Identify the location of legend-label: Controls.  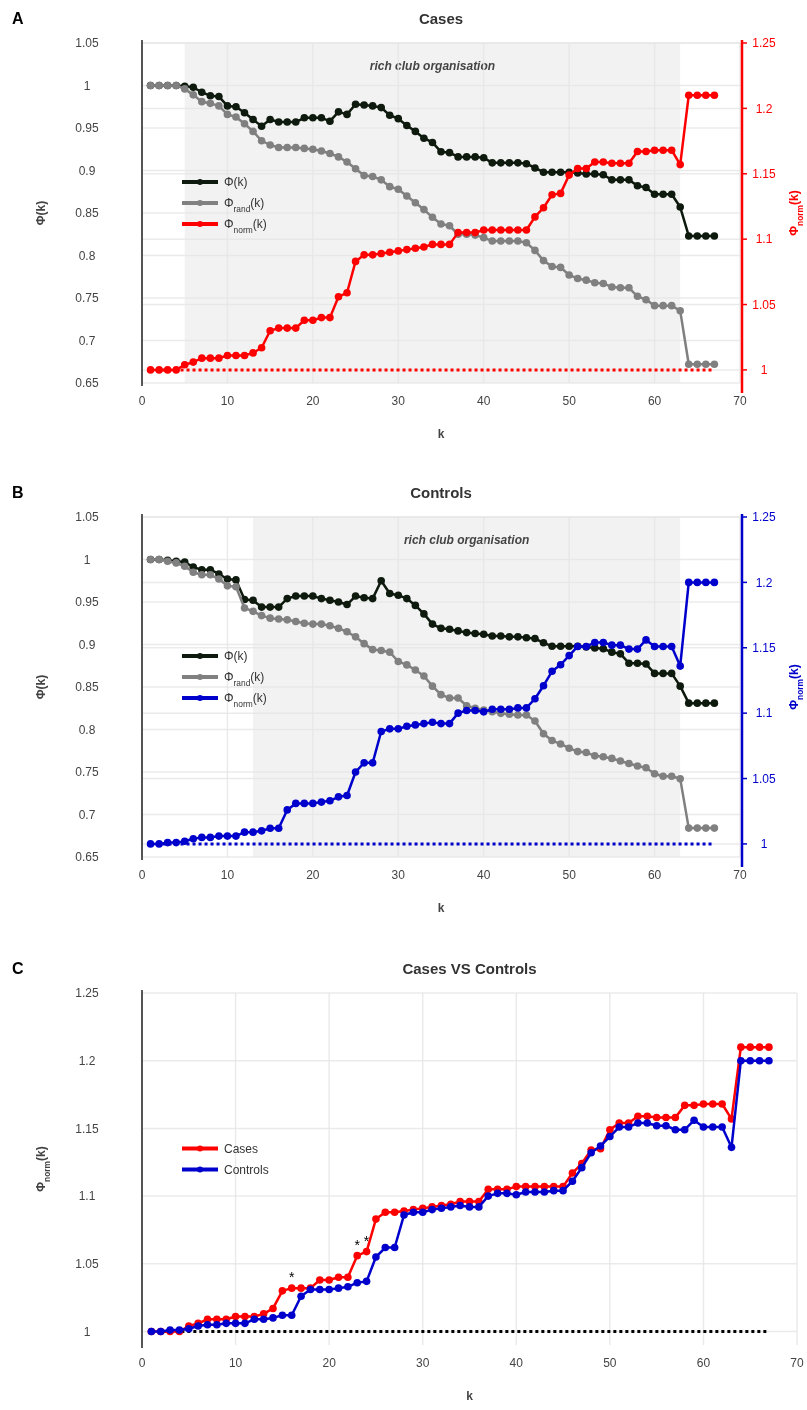
(246, 1169).